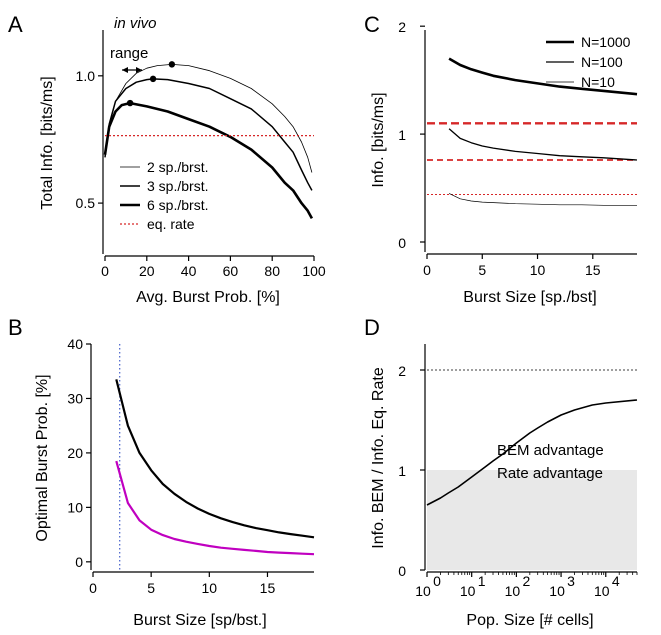 This screenshot has height=635, width=661. What do you see at coordinates (606, 42) in the screenshot?
I see `legend-entry: N=1000` at bounding box center [606, 42].